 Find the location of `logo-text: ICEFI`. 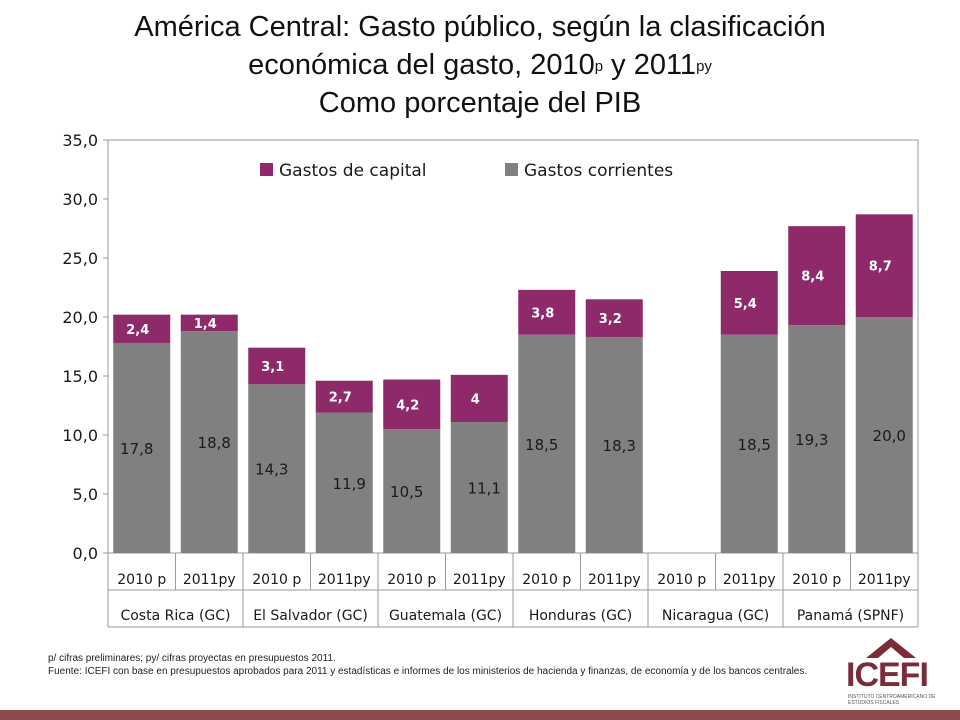

logo-text: ICEFI is located at coordinates (887, 675).